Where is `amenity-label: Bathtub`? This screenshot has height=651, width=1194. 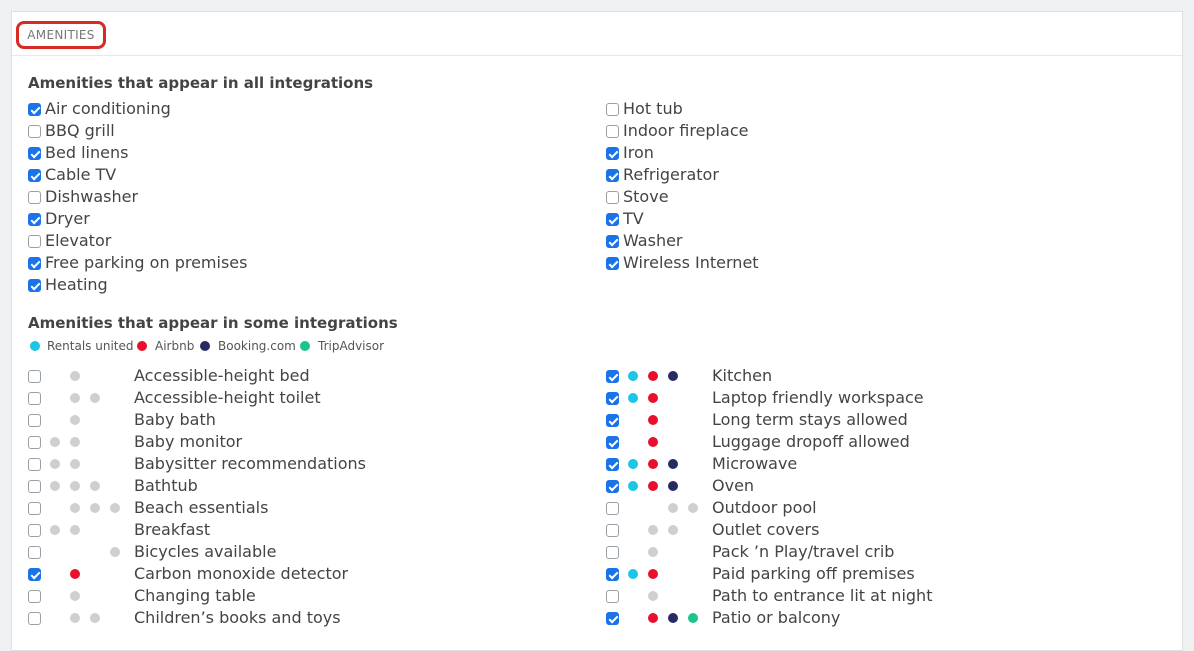
amenity-label: Bathtub is located at coordinates (166, 485).